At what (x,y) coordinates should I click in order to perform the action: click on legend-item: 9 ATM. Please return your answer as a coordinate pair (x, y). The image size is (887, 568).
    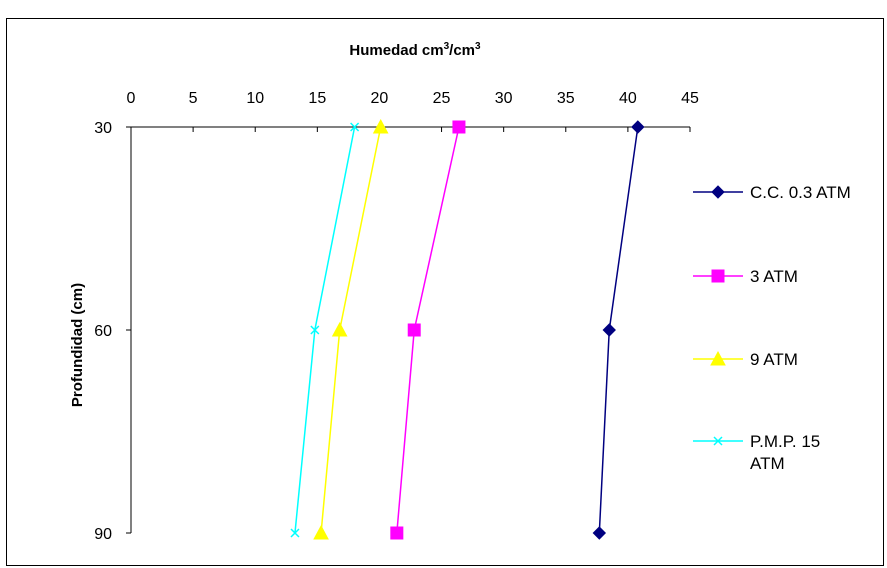
    Looking at the image, I should click on (745, 359).